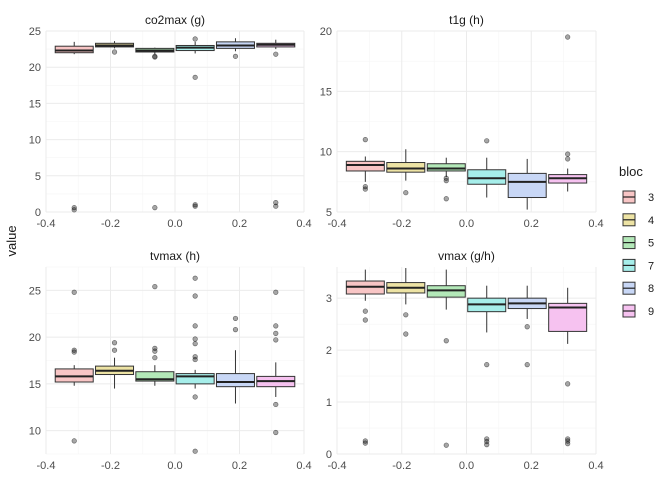  What do you see at coordinates (46, 466) in the screenshot?
I see `x-tick-label: -0.4` at bounding box center [46, 466].